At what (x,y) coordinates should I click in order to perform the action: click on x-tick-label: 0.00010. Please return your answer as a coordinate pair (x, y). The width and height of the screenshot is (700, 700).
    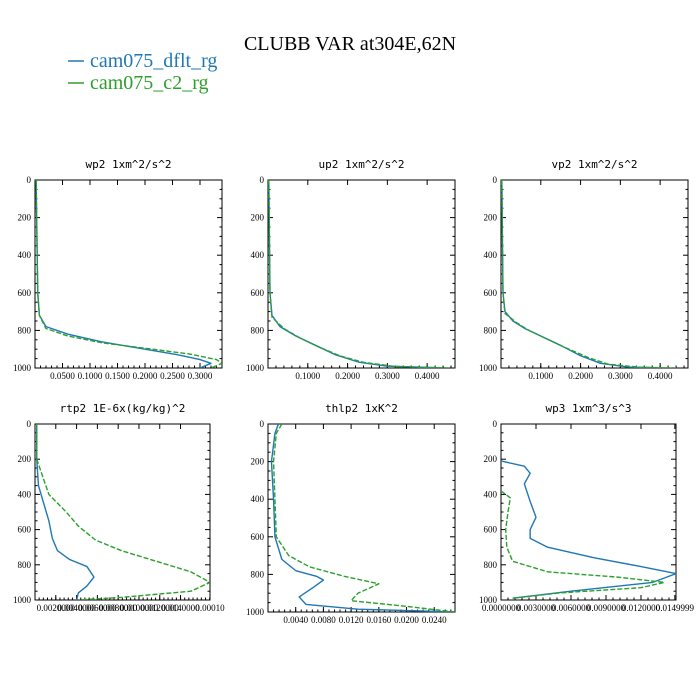
    Looking at the image, I should click on (210, 608).